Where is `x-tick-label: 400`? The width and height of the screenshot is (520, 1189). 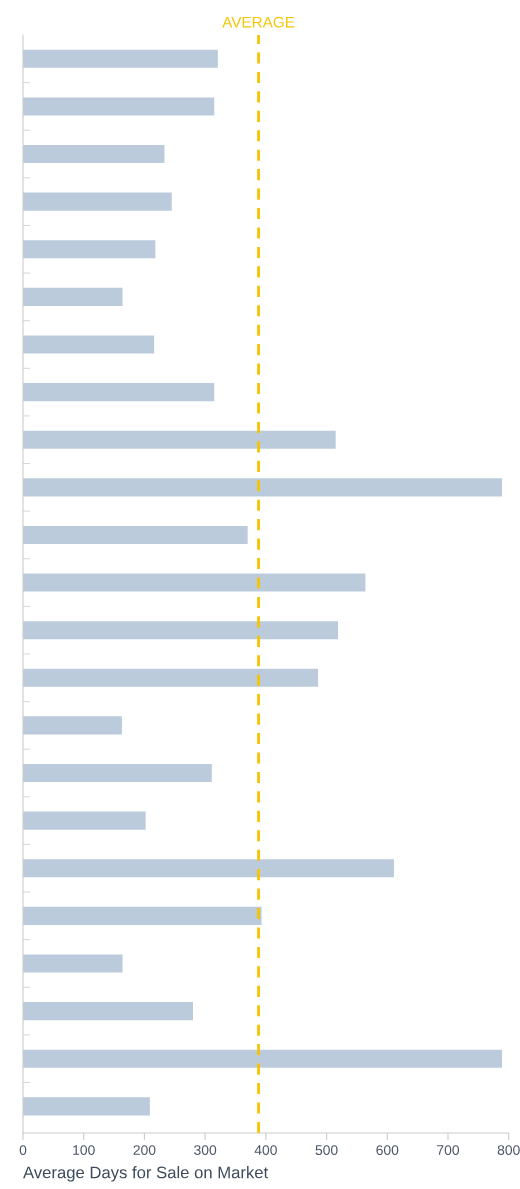
x-tick-label: 400 is located at coordinates (265, 1150).